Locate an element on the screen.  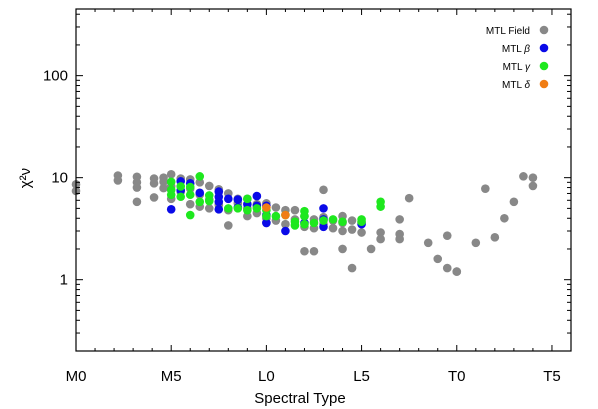
legend-label: MTL γ is located at coordinates (517, 67).